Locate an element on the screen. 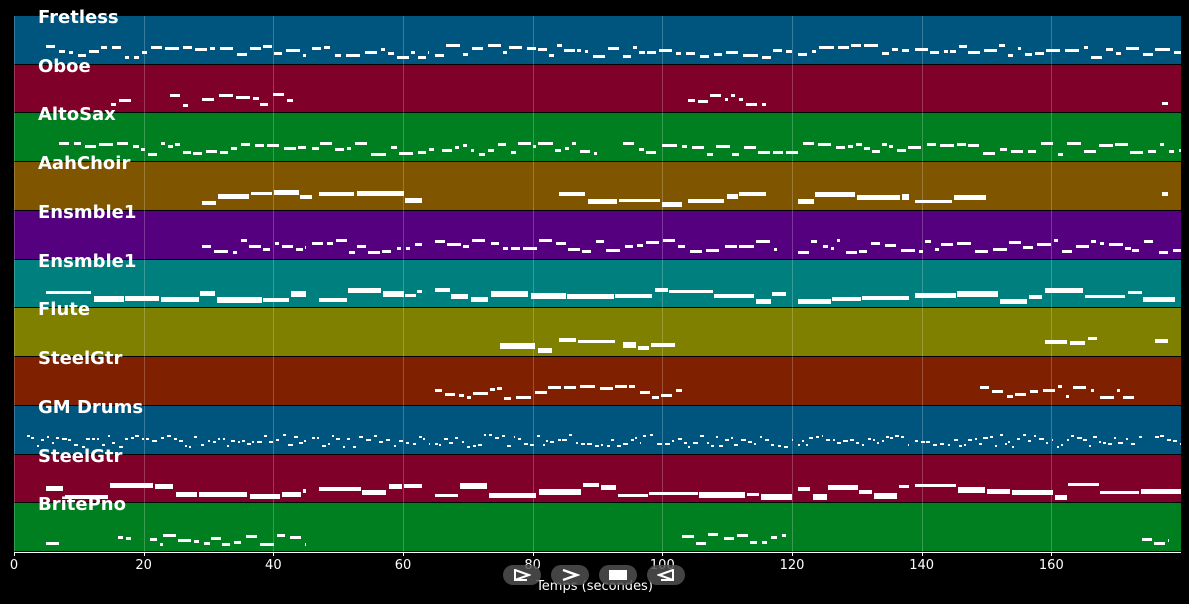 The width and height of the screenshot is (1189, 604). play-forward-button is located at coordinates (522, 575).